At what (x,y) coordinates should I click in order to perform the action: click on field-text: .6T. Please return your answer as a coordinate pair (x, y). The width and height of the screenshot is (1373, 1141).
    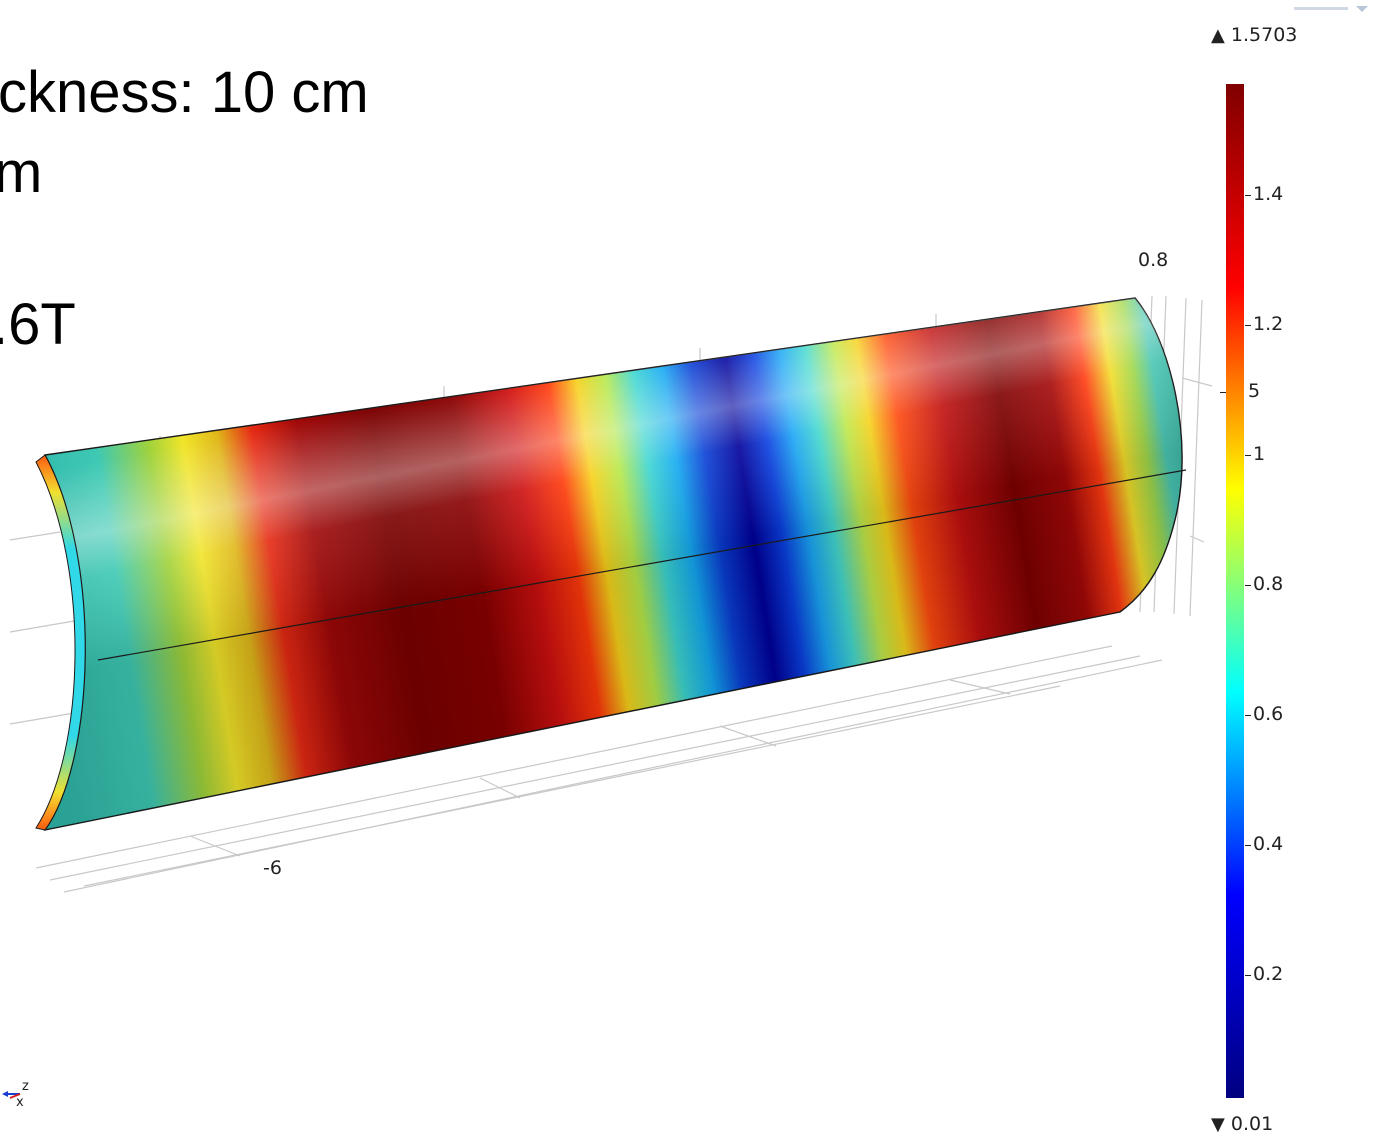
    Looking at the image, I should click on (38, 324).